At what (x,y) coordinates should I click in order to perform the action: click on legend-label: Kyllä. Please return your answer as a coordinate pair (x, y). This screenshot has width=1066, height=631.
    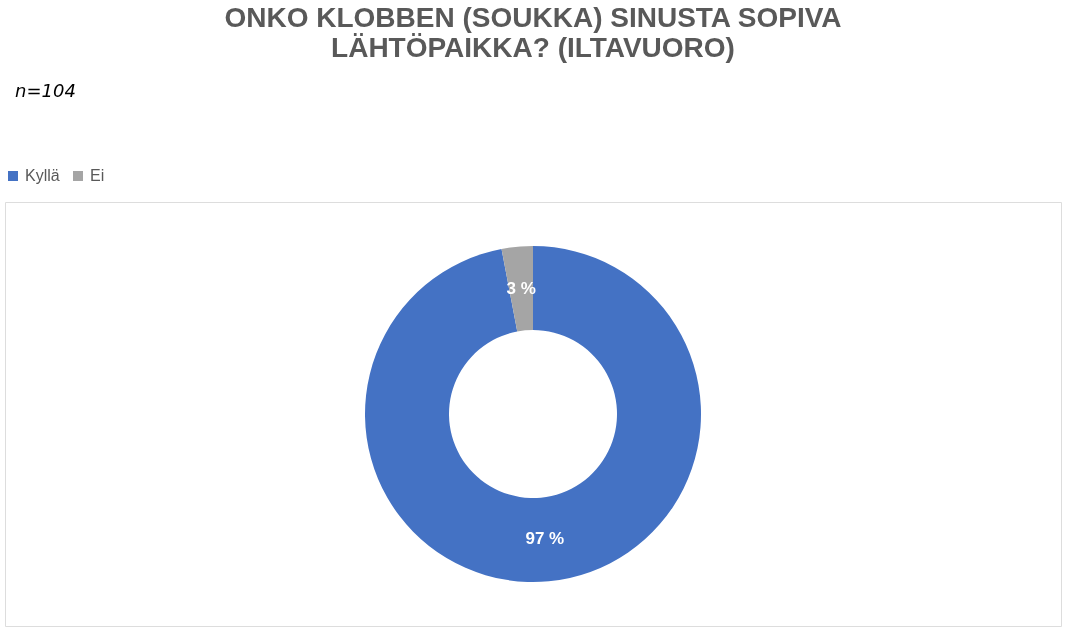
    Looking at the image, I should click on (42, 175).